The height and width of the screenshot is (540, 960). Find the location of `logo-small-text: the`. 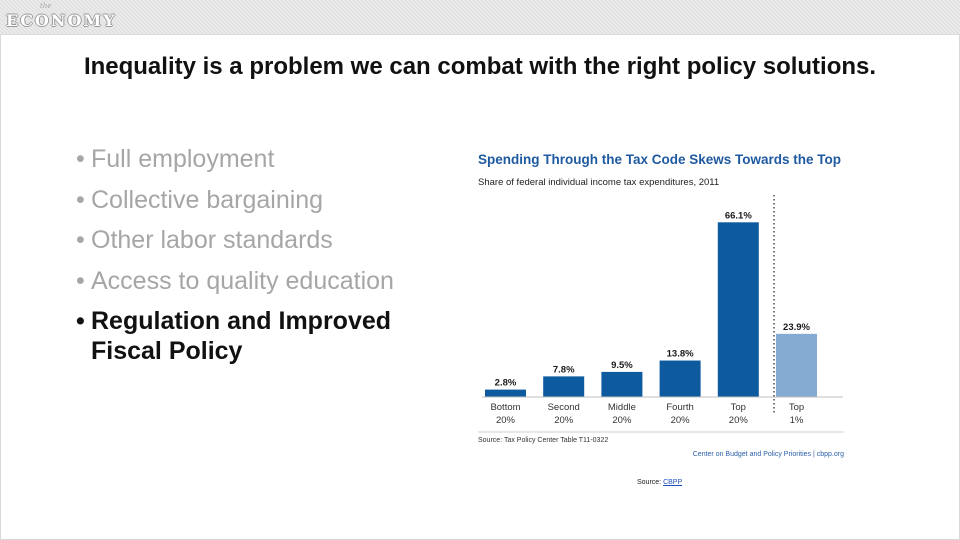

logo-small-text: the is located at coordinates (46, 6).